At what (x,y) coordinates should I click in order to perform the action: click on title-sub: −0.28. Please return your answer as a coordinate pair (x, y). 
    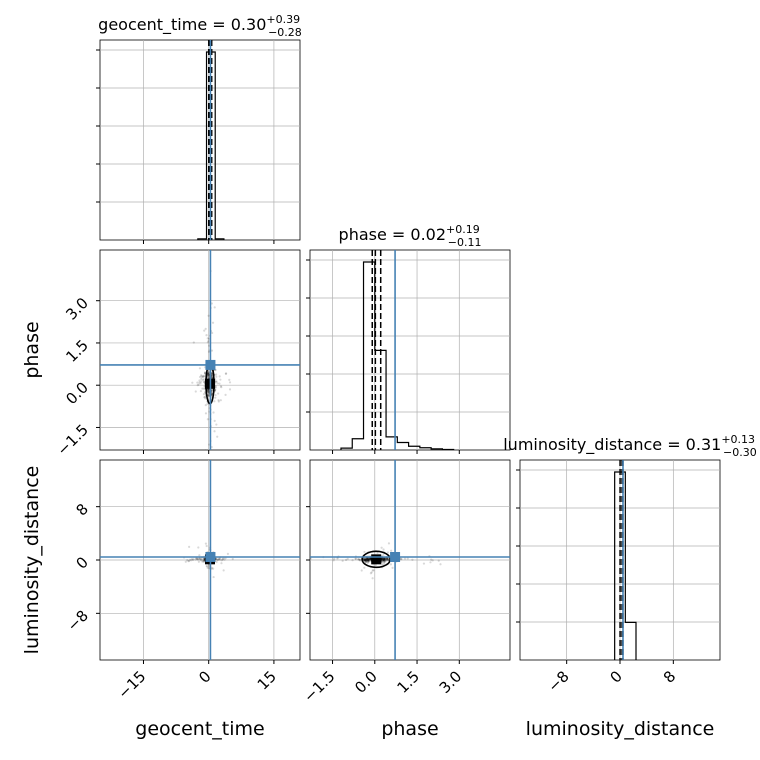
    Looking at the image, I should click on (285, 32).